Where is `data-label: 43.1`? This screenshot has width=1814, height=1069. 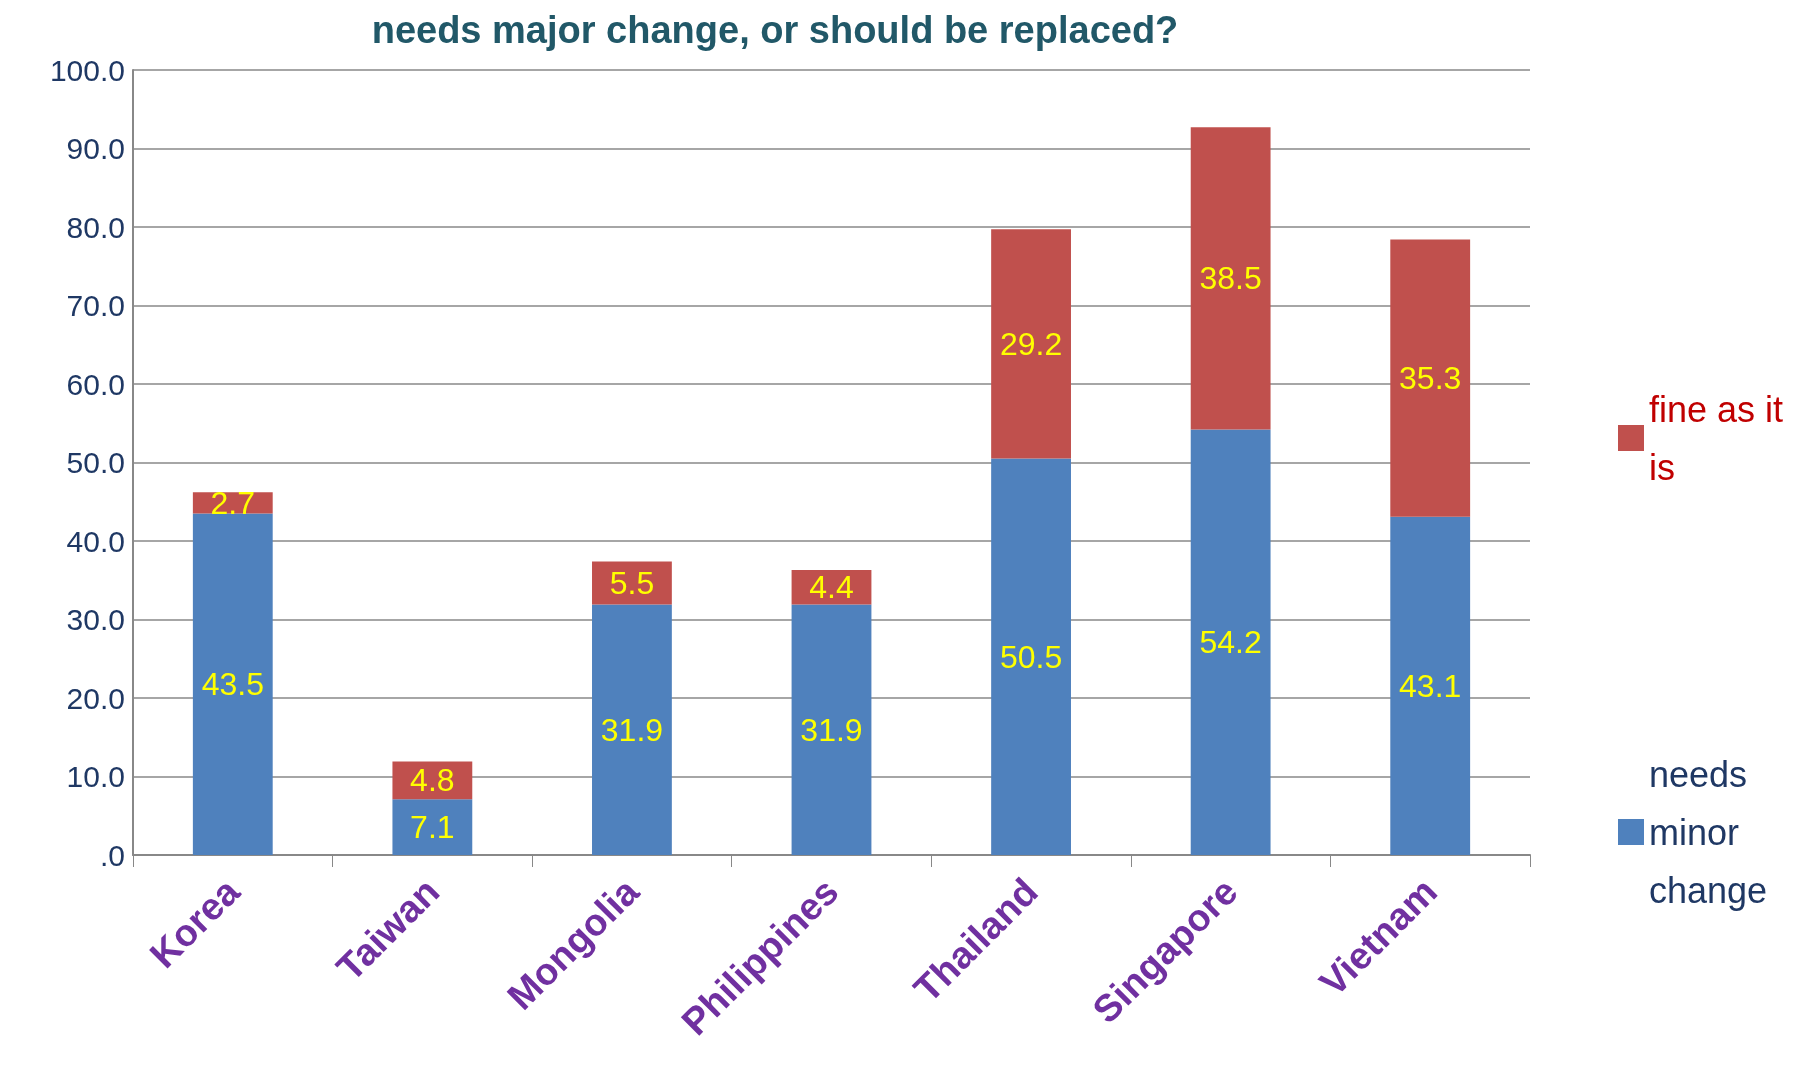
data-label: 43.1 is located at coordinates (1430, 685).